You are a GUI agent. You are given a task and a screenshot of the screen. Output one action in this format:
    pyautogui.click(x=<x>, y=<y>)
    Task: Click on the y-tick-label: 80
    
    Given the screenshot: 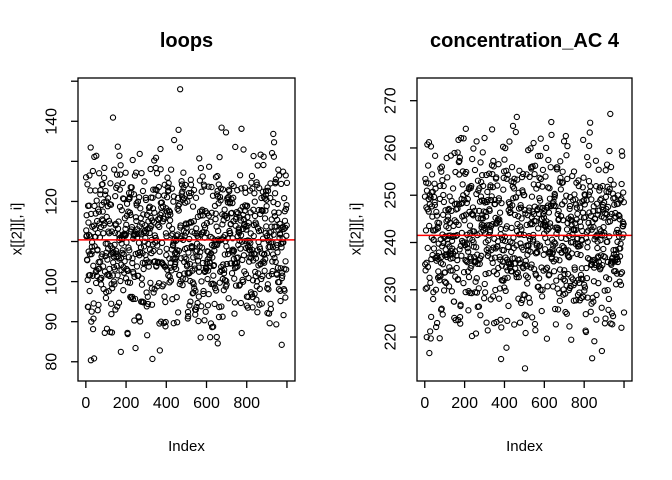 What is the action you would take?
    pyautogui.click(x=52, y=362)
    